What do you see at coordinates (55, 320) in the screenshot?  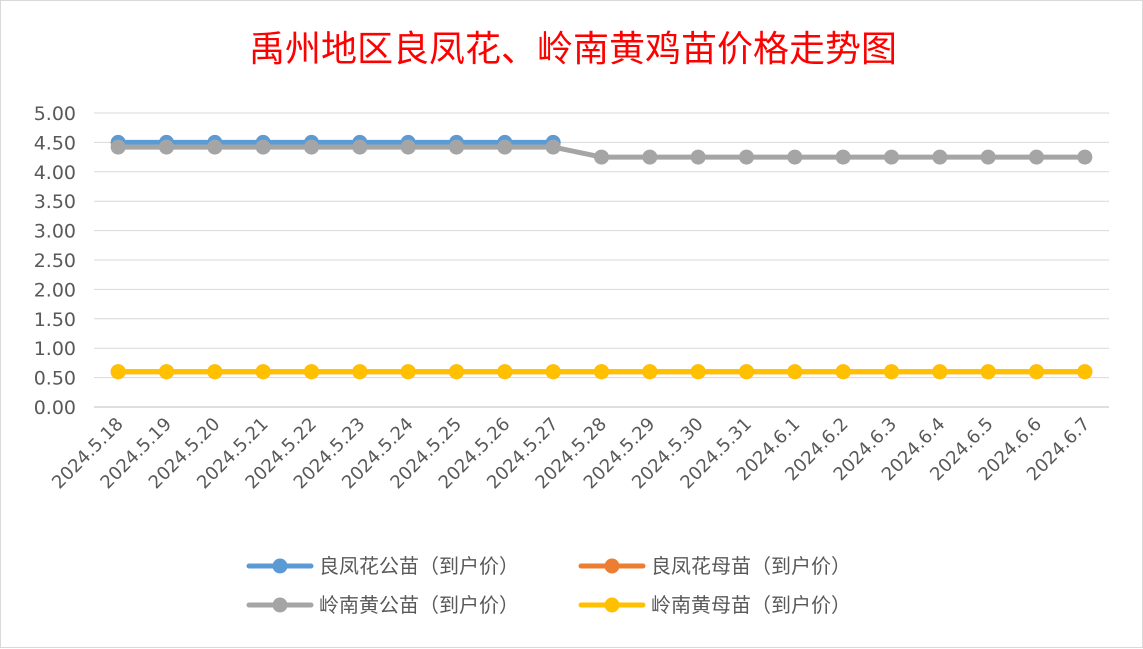 I see `y-tick-label: 1.50` at bounding box center [55, 320].